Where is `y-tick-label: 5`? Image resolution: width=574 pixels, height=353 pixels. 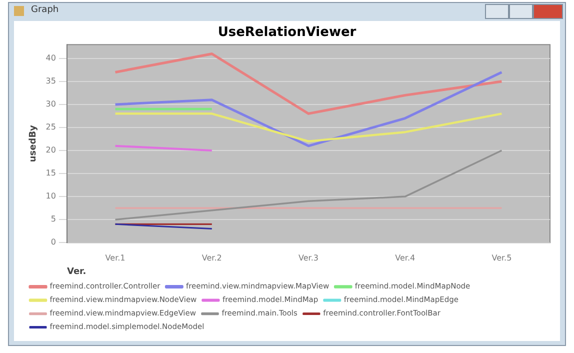
y-tick-label: 5 is located at coordinates (53, 219).